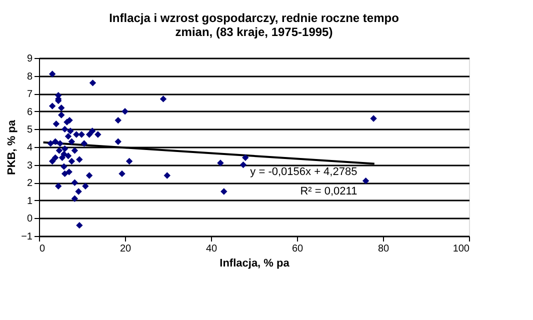 The width and height of the screenshot is (533, 320). Describe the element at coordinates (29, 130) in the screenshot. I see `y-tick-label: 5` at that location.